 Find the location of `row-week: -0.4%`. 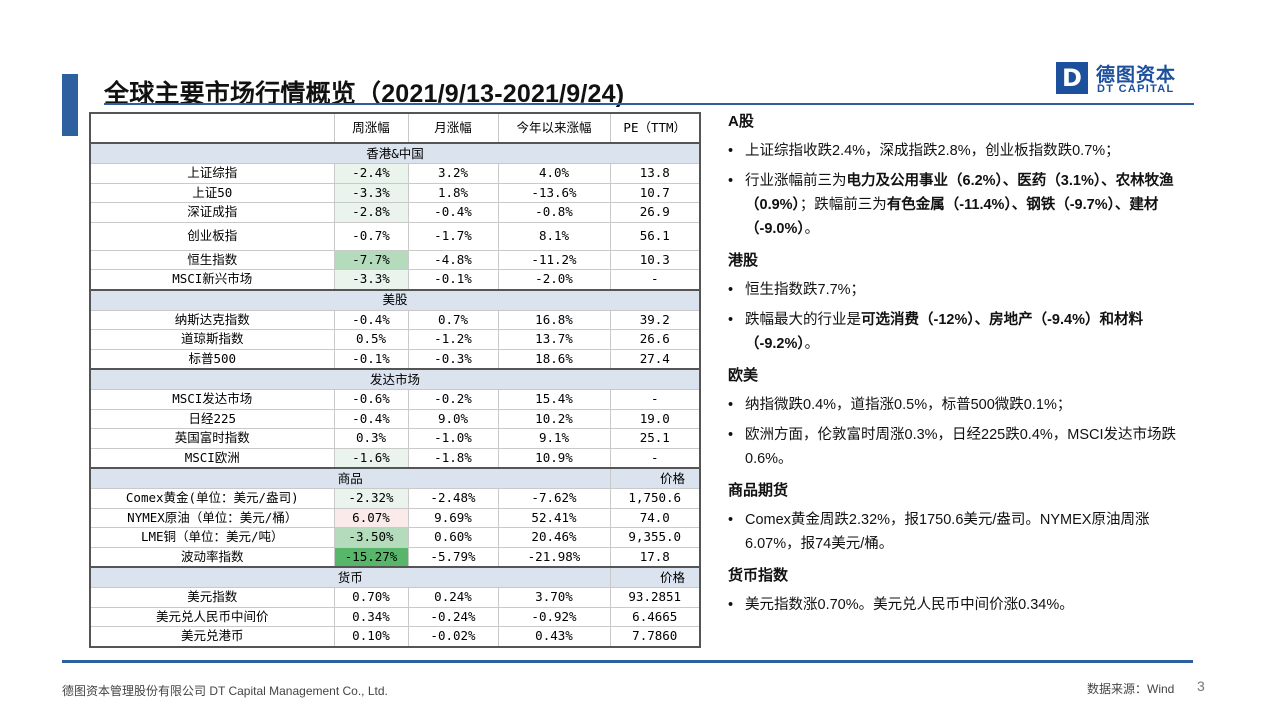

row-week: -0.4% is located at coordinates (371, 418).